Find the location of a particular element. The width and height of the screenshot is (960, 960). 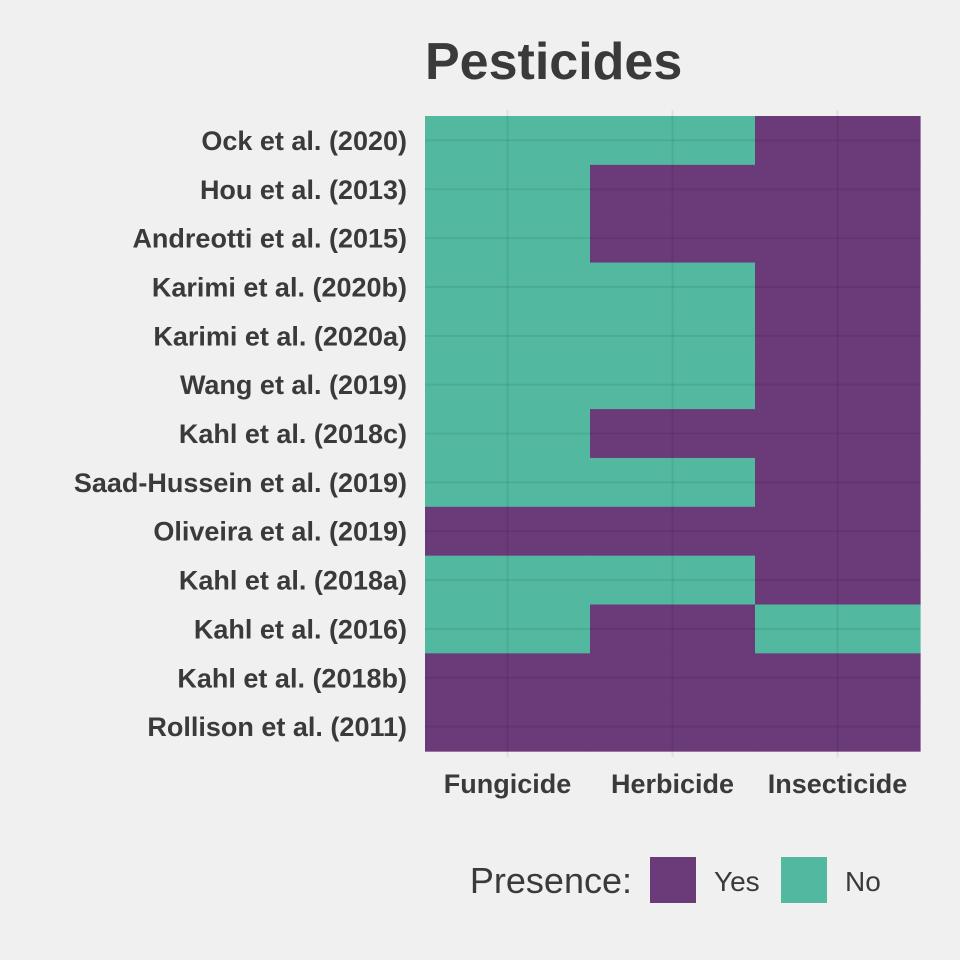

row-label: Karimi et al. (2020b) is located at coordinates (279, 287).